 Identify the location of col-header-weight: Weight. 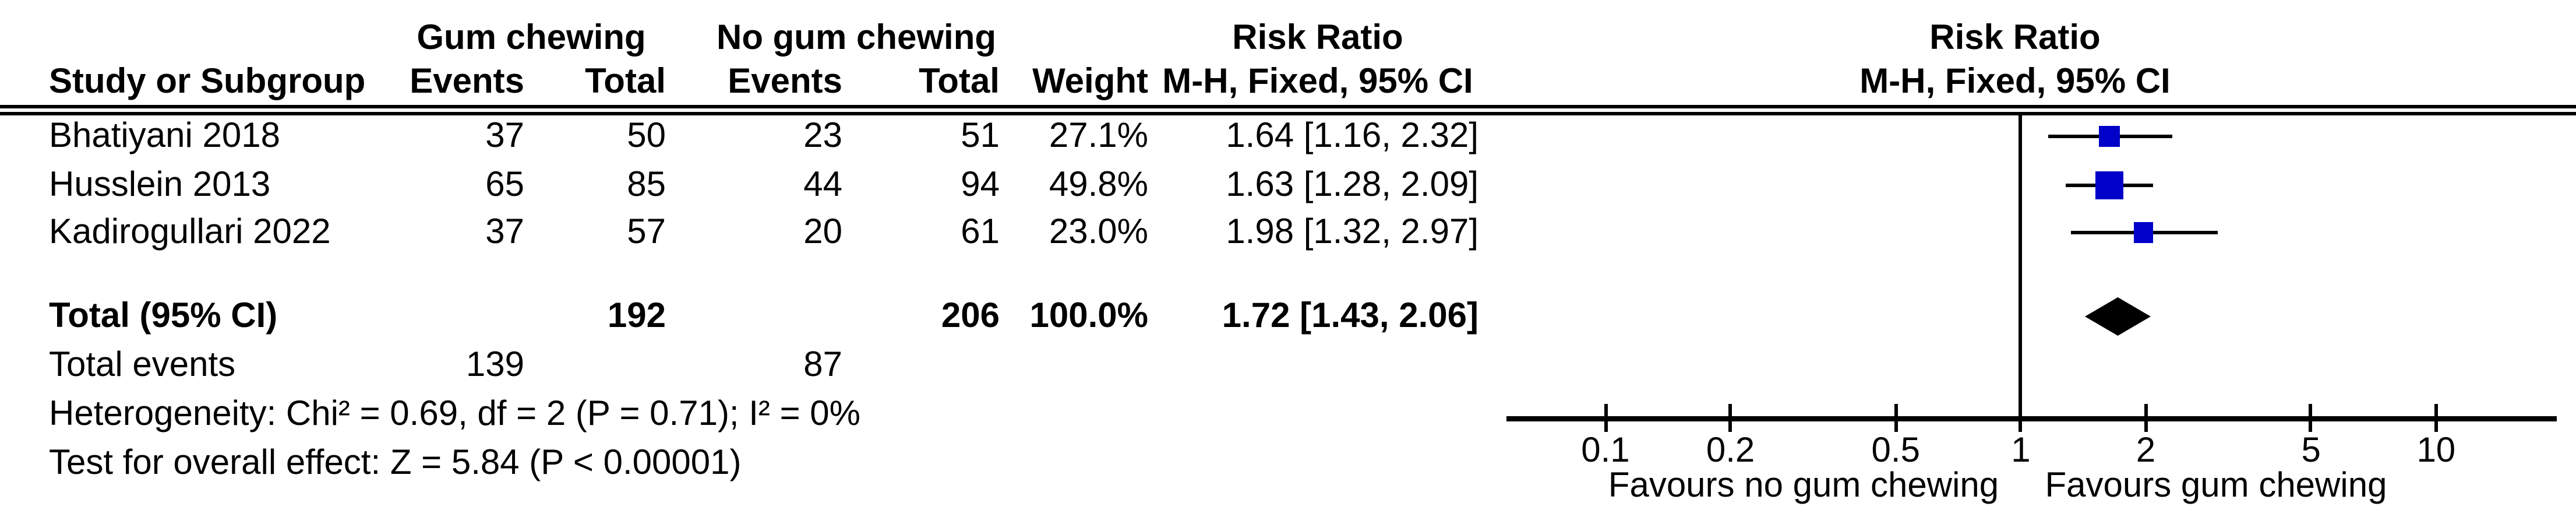
(1090, 82).